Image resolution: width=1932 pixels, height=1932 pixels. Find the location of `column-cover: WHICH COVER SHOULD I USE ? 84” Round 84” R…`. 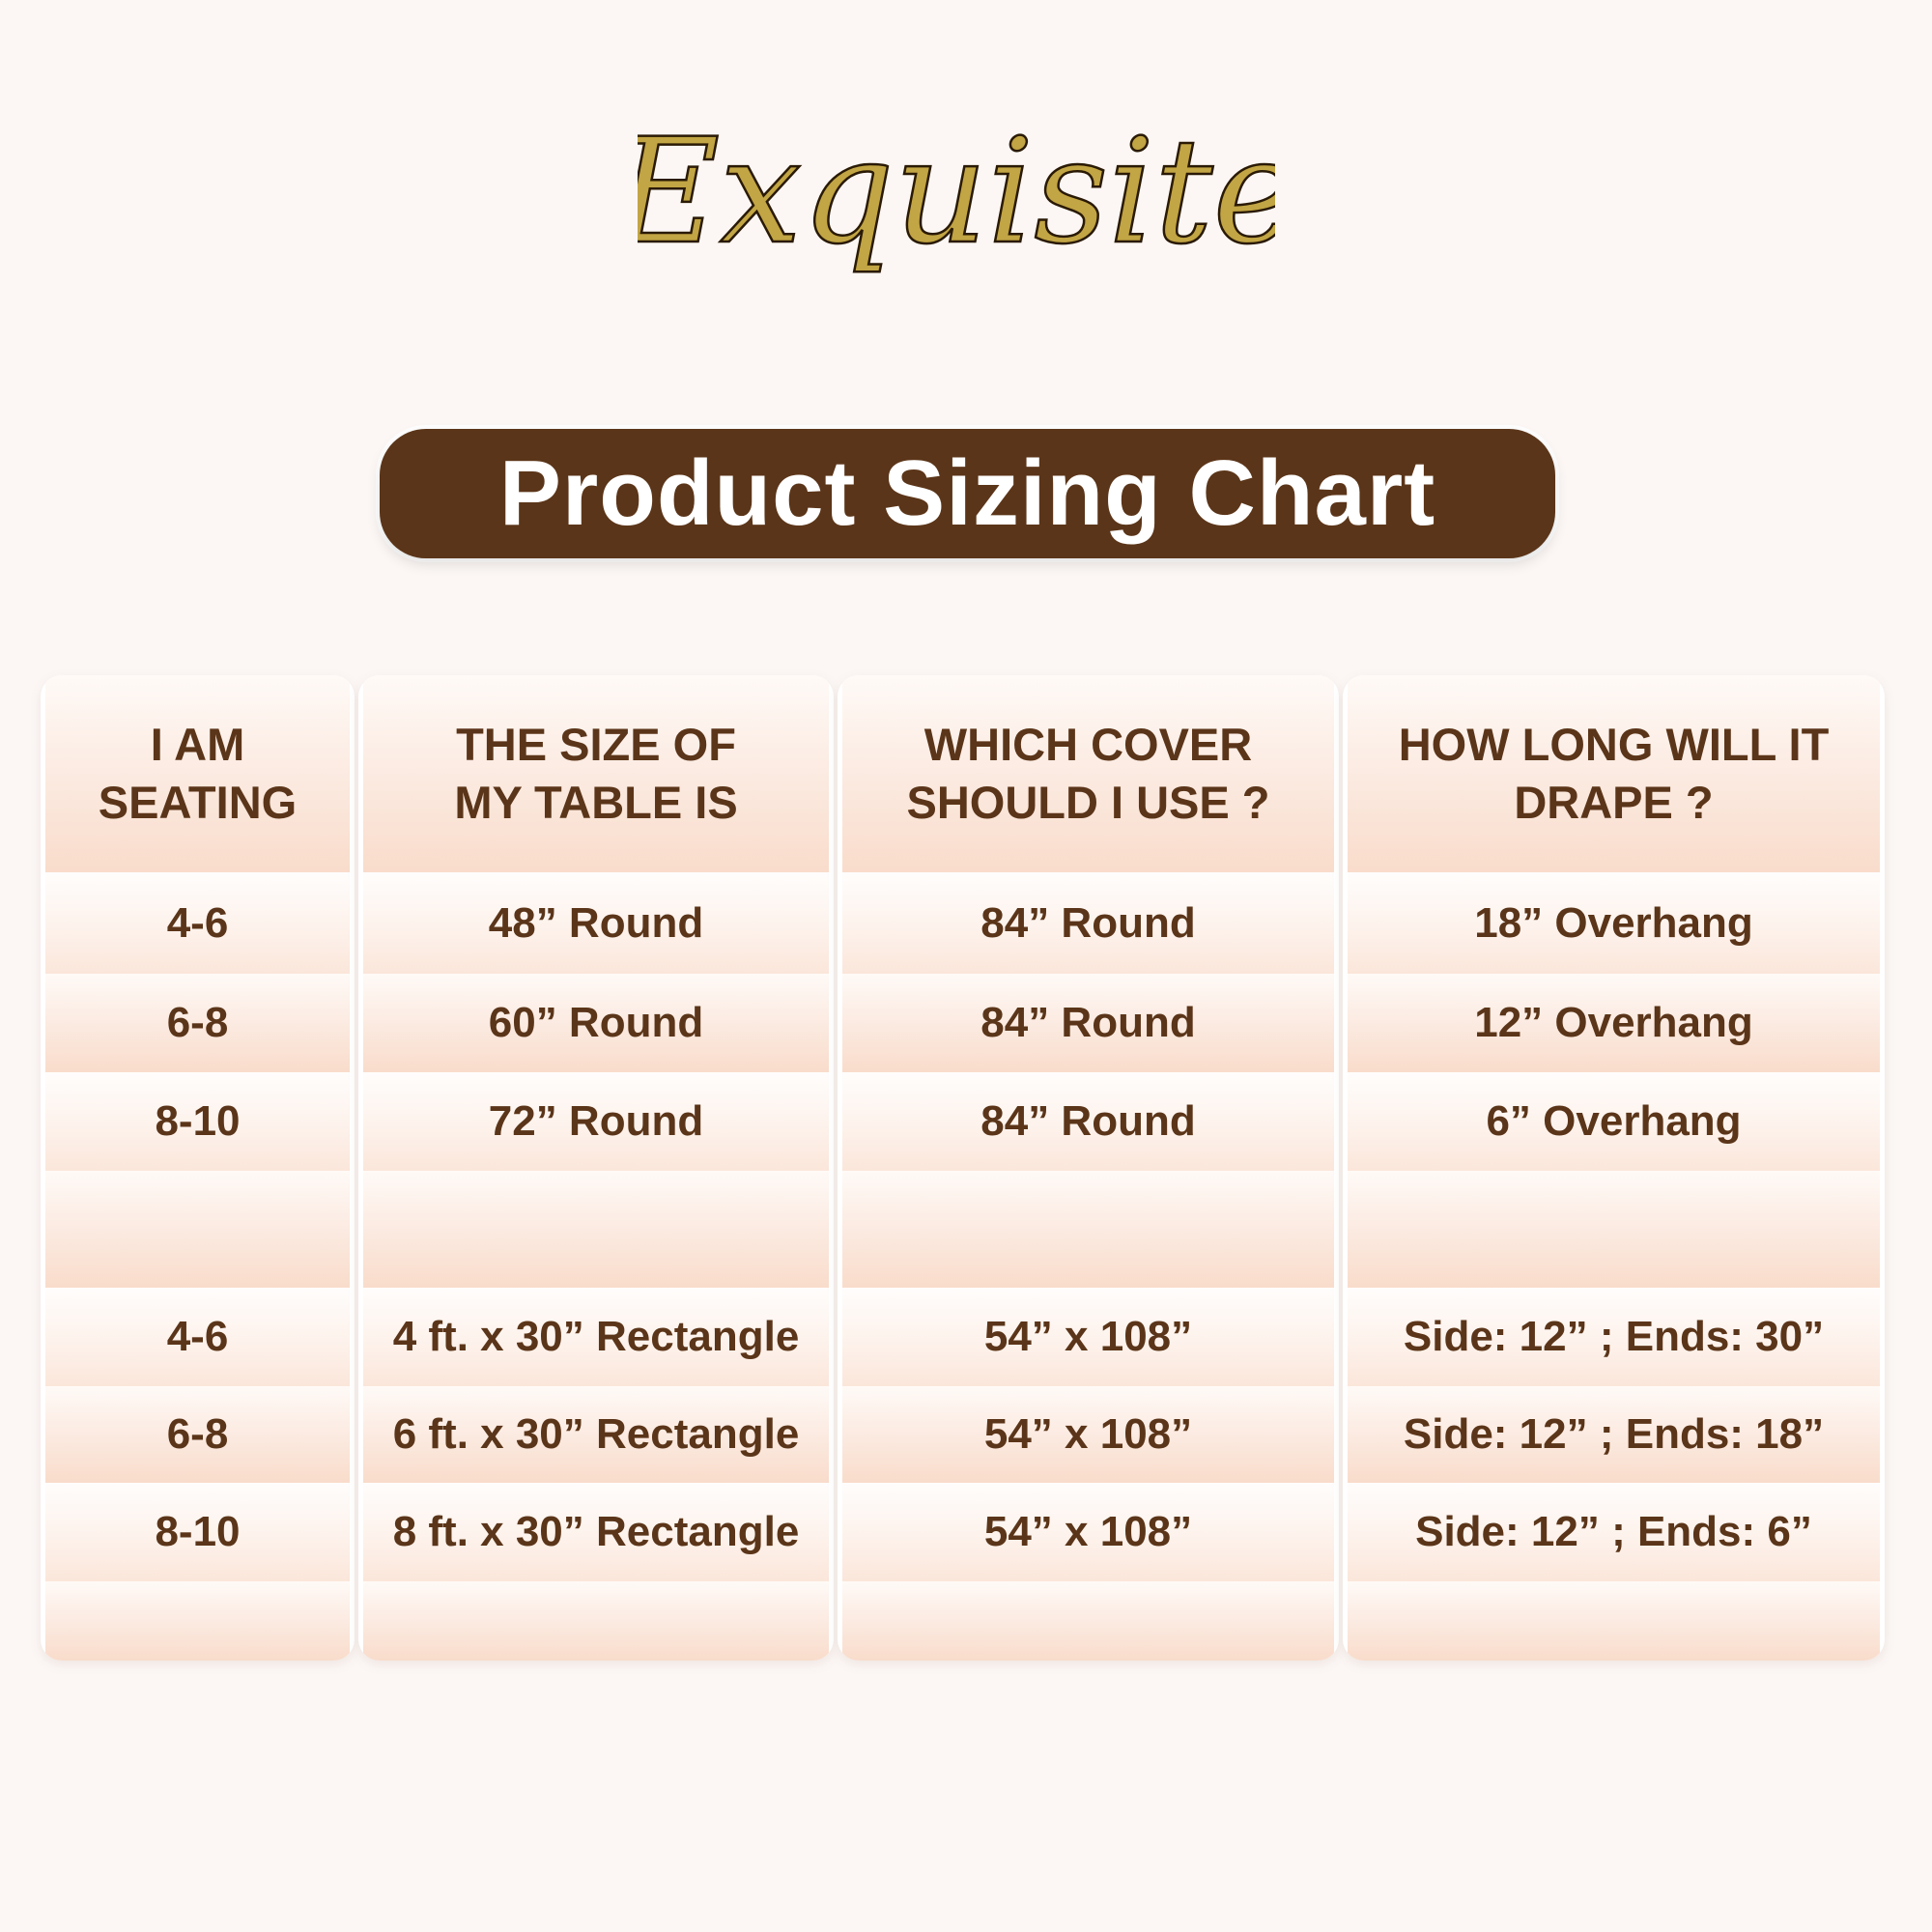

column-cover: WHICH COVER SHOULD I USE ? 84” Round 84” R… is located at coordinates (1088, 1168).